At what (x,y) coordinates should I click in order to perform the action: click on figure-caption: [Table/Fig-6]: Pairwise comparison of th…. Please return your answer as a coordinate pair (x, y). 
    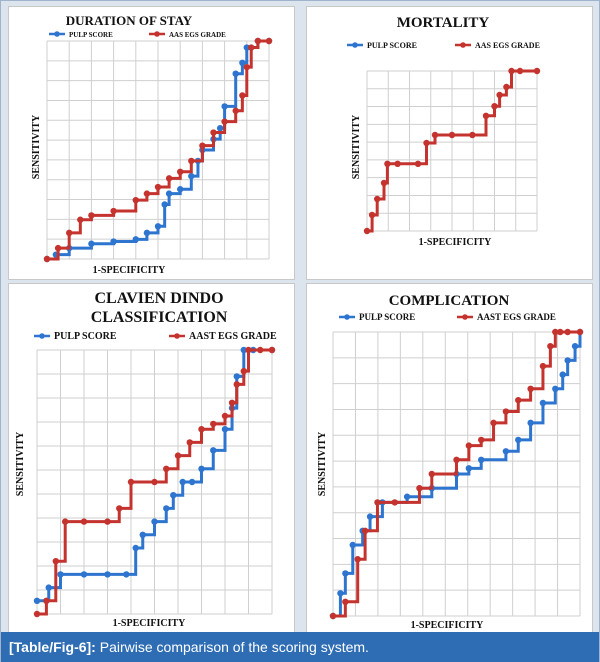
    Looking at the image, I should click on (300, 647).